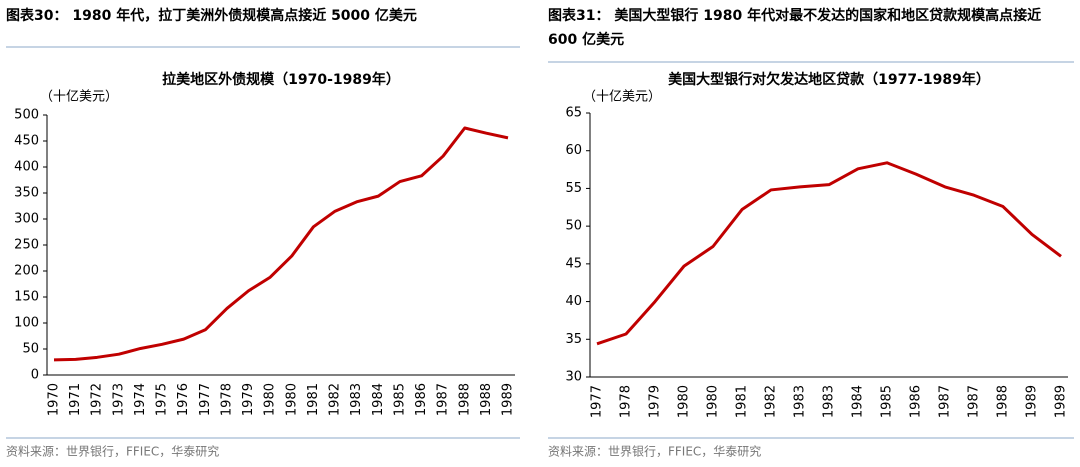 This screenshot has width=1080, height=467. I want to click on y-tick-label: 150, so click(26, 297).